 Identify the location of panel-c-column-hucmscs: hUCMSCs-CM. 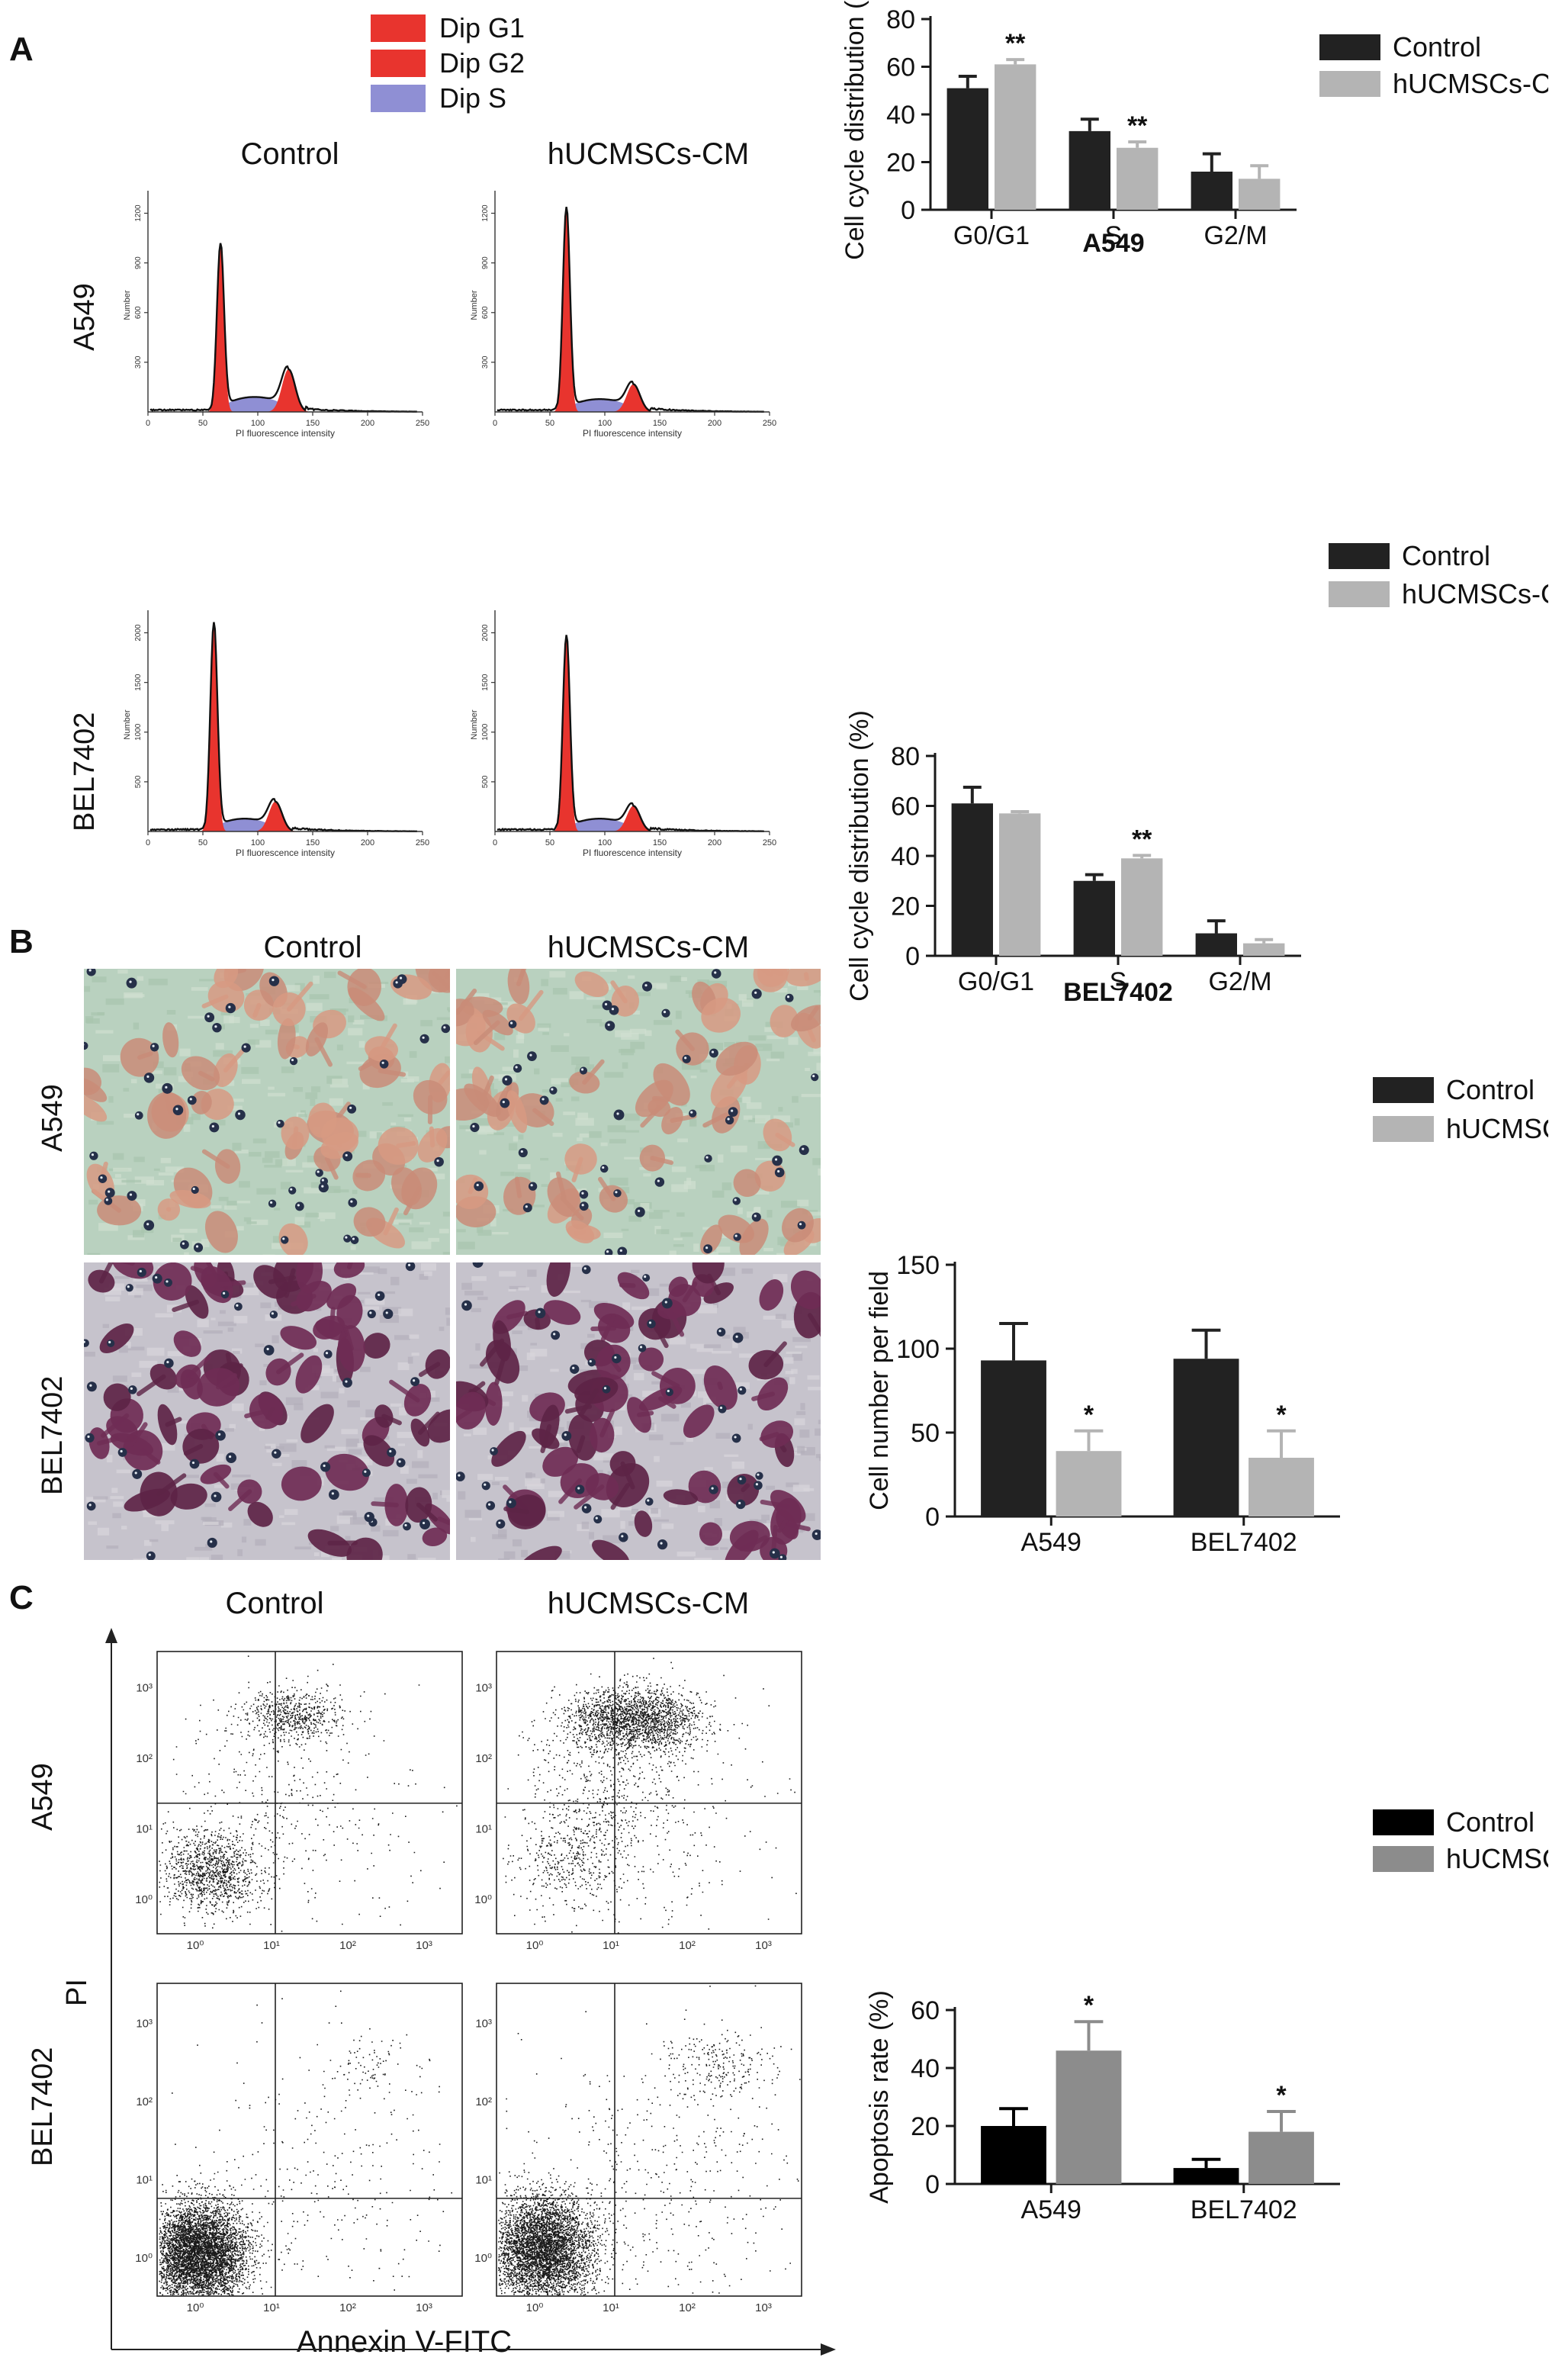
(649, 1604).